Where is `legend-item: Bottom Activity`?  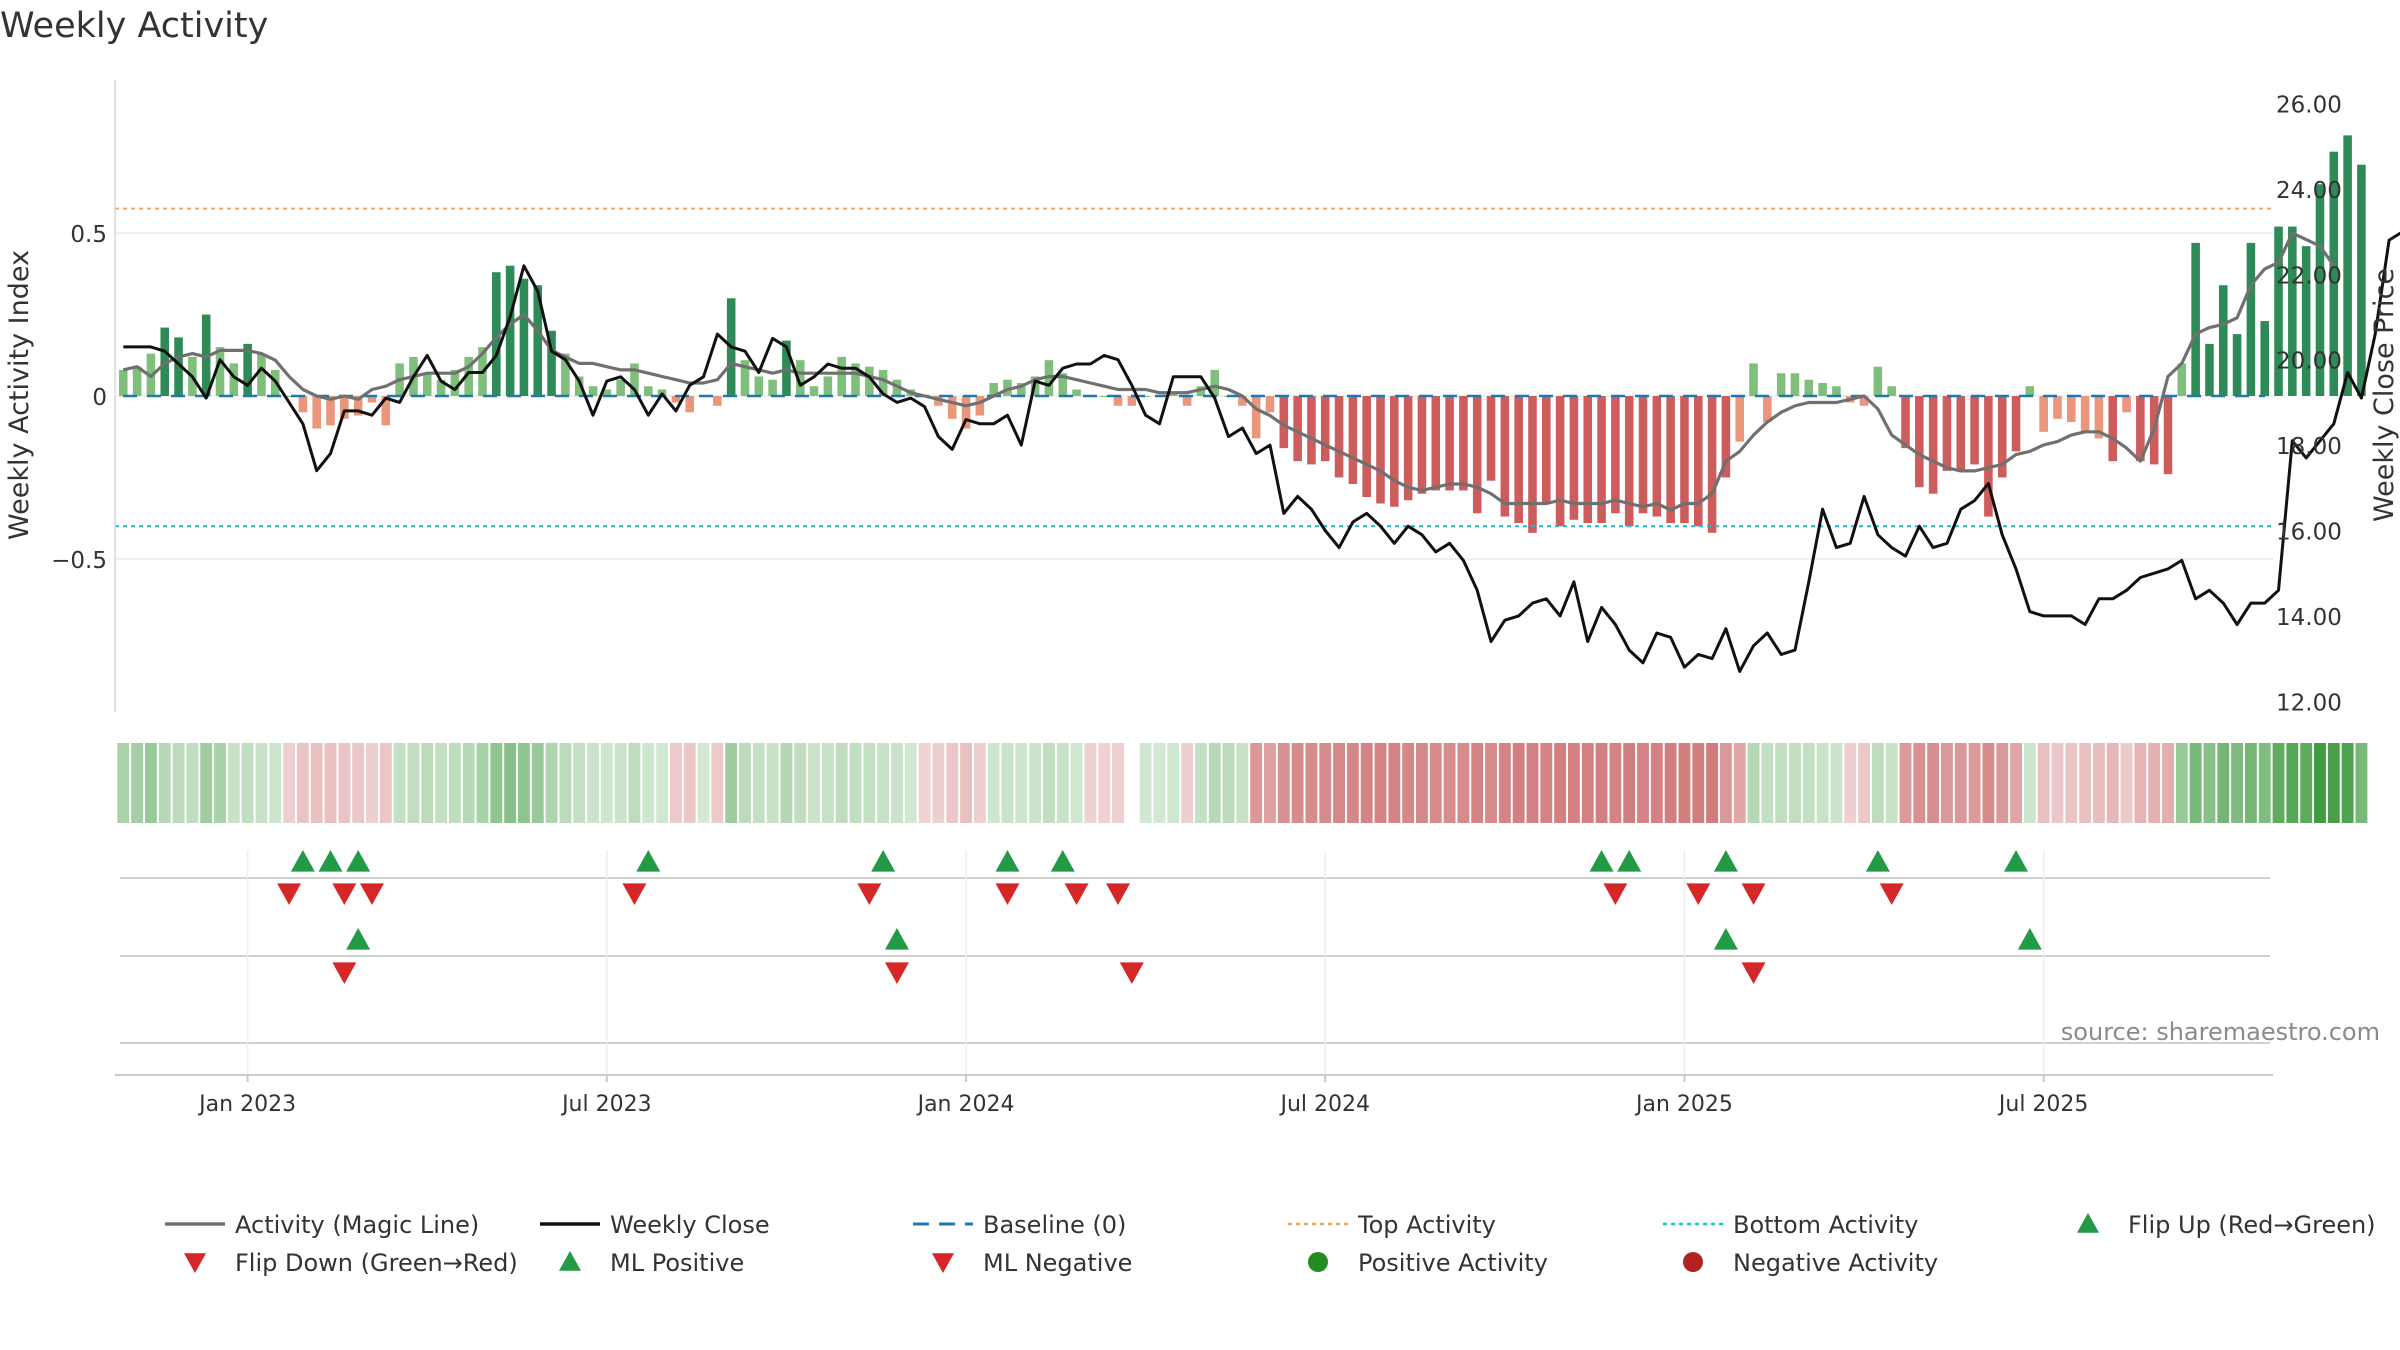
legend-item: Bottom Activity is located at coordinates (1790, 1225).